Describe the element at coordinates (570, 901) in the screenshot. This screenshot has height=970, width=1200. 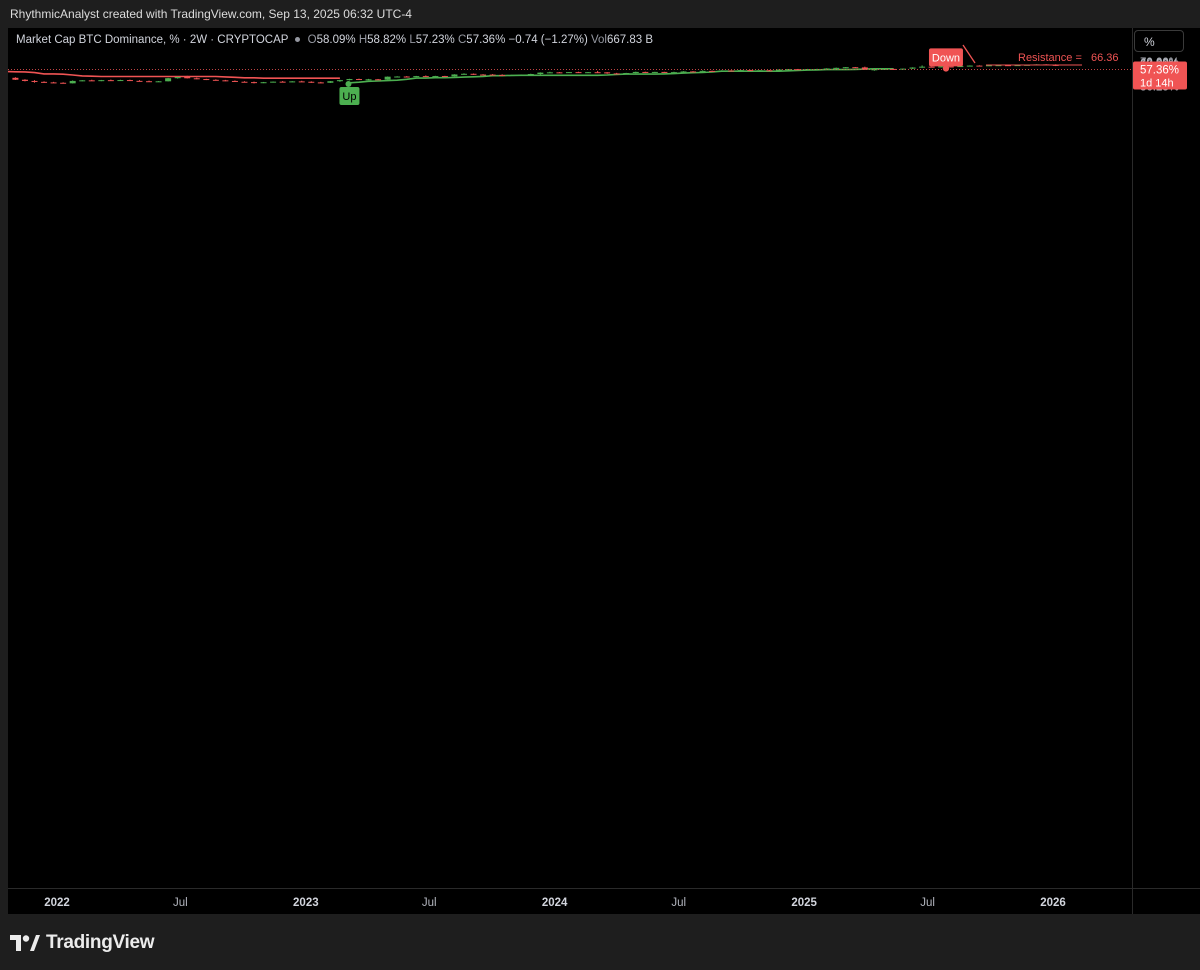
I see `time-axis` at that location.